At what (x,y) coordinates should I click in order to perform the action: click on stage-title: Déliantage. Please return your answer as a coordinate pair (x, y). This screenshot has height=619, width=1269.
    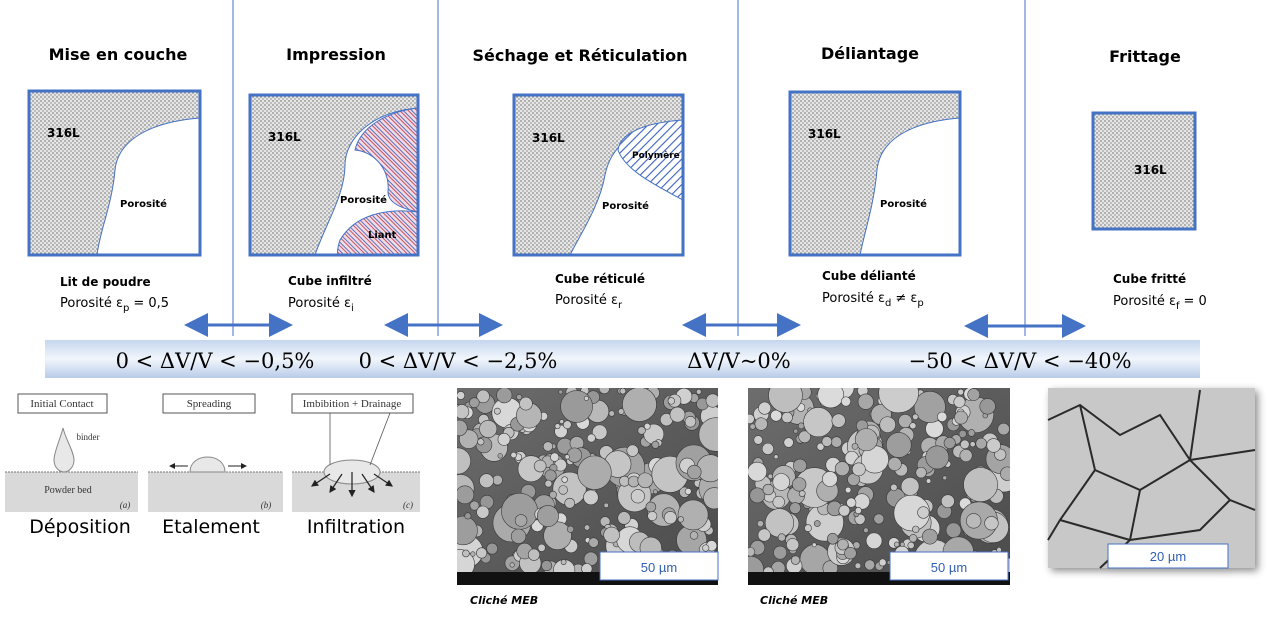
    Looking at the image, I should click on (870, 53).